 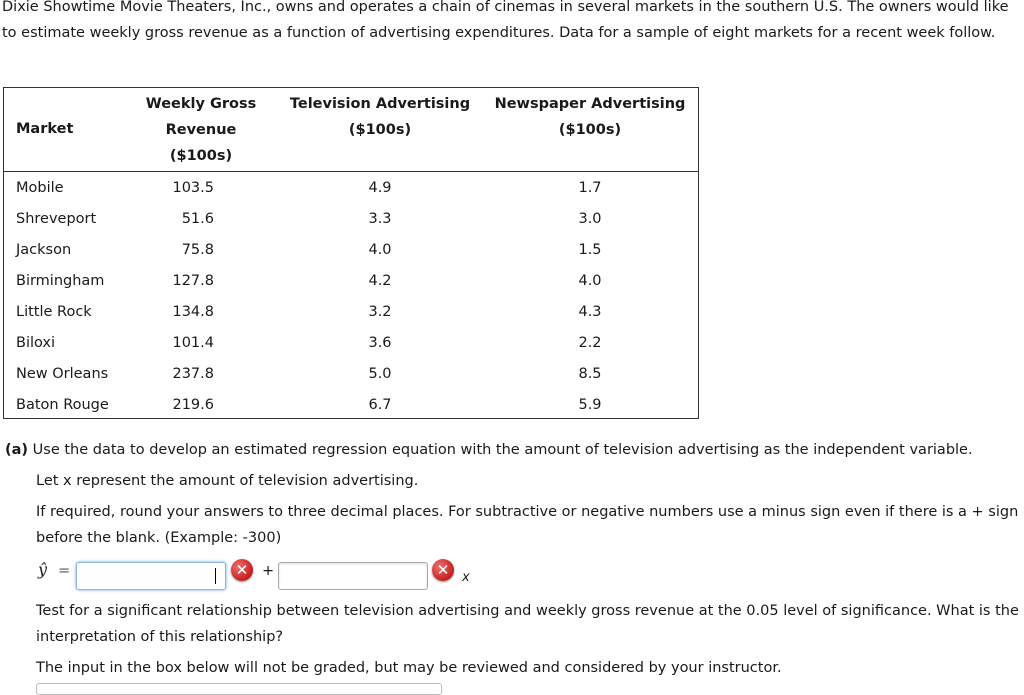 What do you see at coordinates (351, 171) in the screenshot?
I see `header-divider` at bounding box center [351, 171].